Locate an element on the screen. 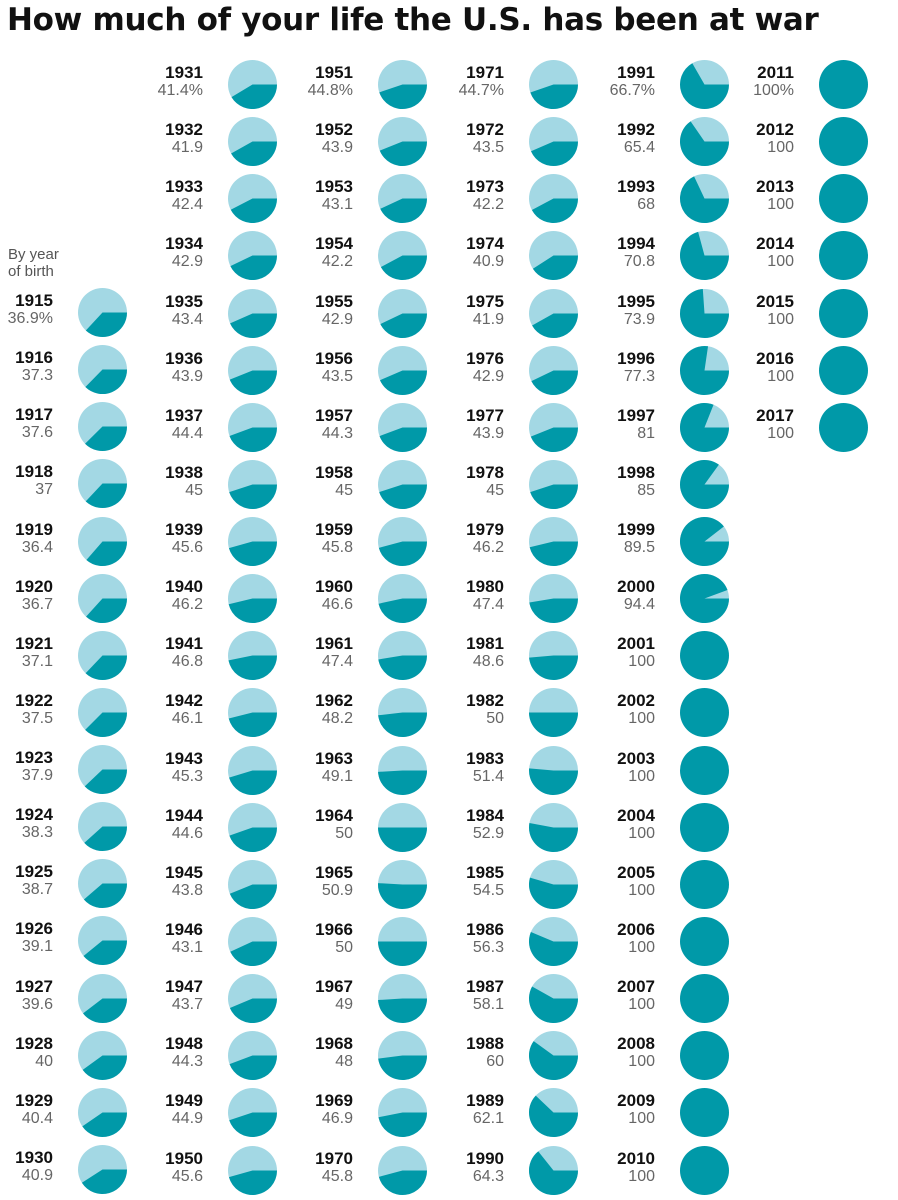 The height and width of the screenshot is (1200, 898). year-label: 1915 is located at coordinates (34, 300).